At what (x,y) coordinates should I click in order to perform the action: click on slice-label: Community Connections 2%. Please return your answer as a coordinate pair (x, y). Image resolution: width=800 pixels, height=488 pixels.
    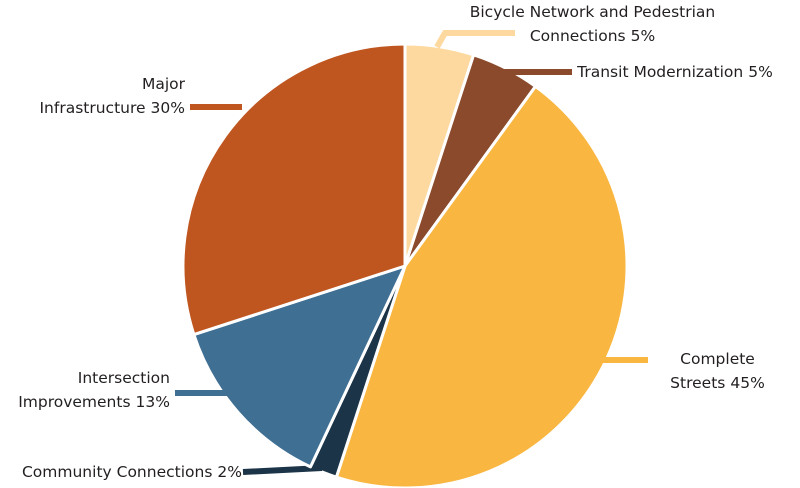
    Looking at the image, I should click on (121, 472).